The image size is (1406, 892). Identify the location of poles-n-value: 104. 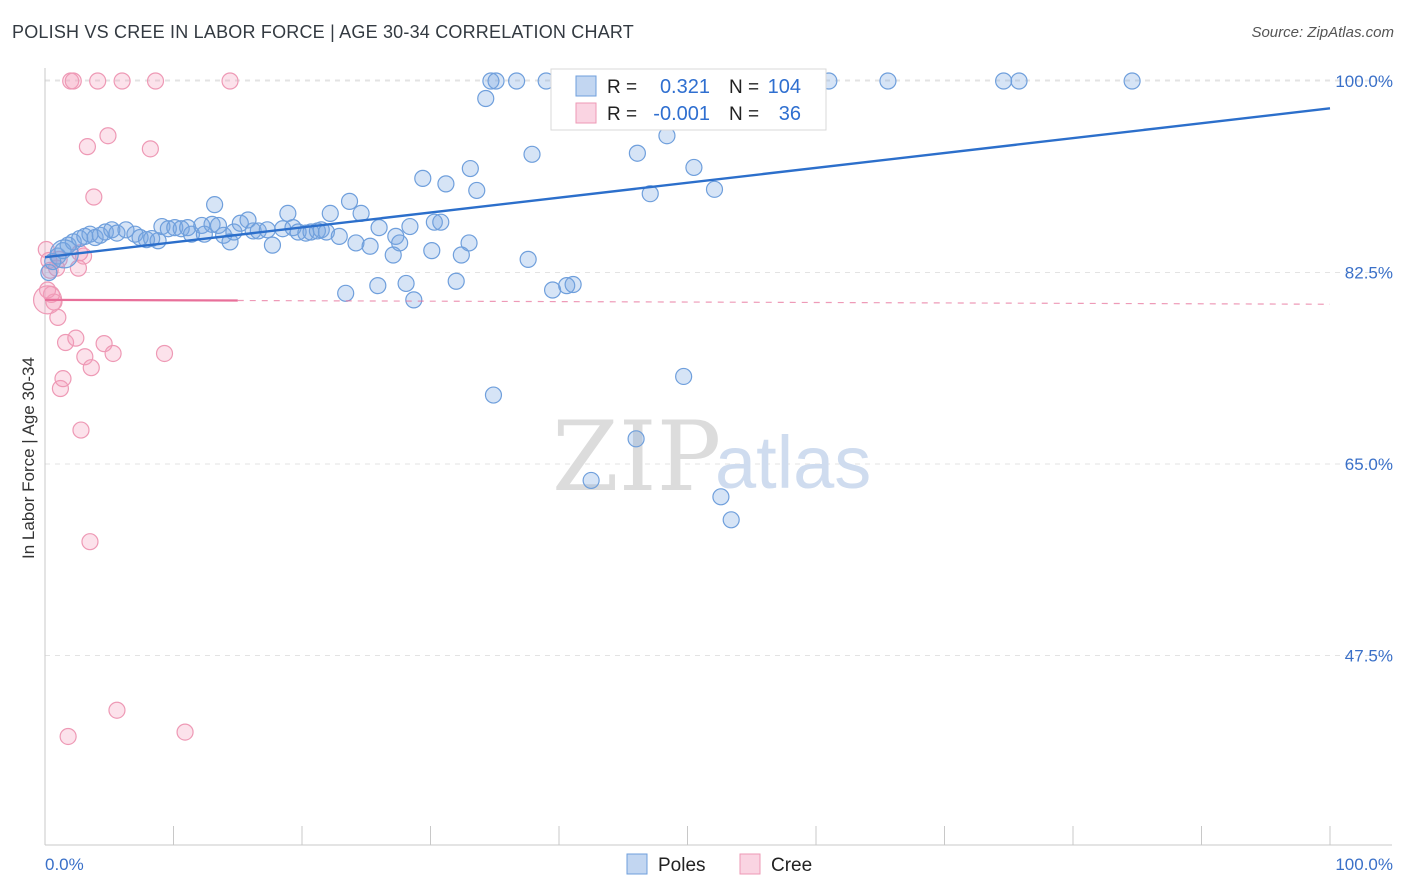
(784, 87).